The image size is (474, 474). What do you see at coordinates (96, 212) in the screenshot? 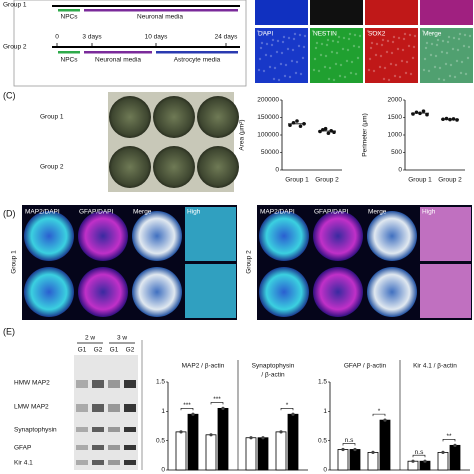
I see `stain-label: GFAP/DAPI` at bounding box center [96, 212].